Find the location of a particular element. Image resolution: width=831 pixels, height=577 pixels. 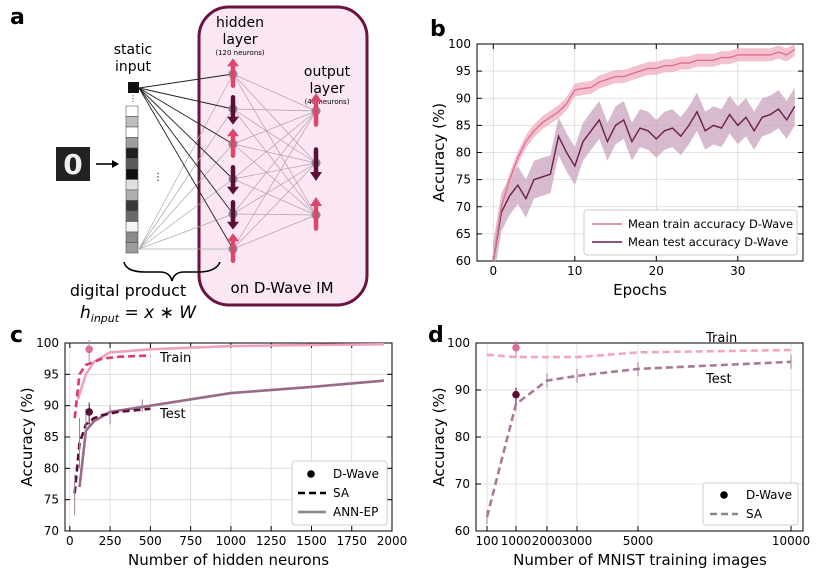

formula-h: h is located at coordinates (85, 313).